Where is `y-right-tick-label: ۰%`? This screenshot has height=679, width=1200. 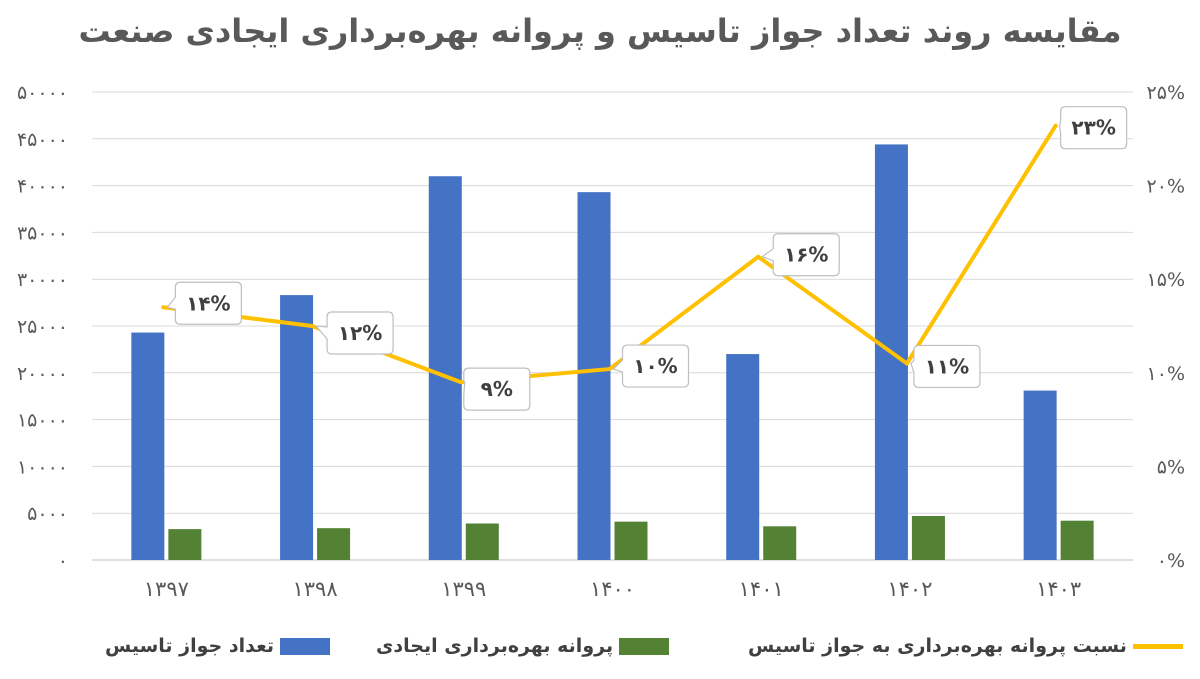 y-right-tick-label: ۰% is located at coordinates (1171, 561).